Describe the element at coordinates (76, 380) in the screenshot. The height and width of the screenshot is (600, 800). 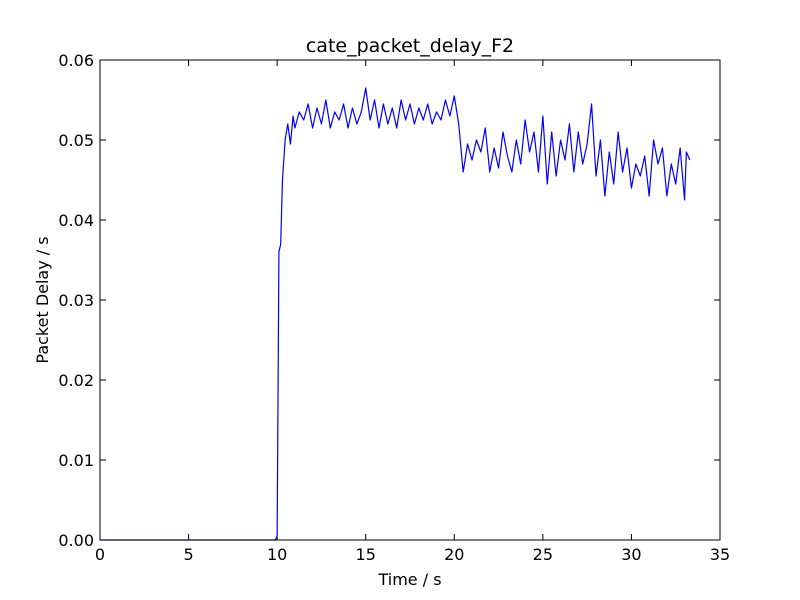
I see `y-tick-label: 0.02` at that location.